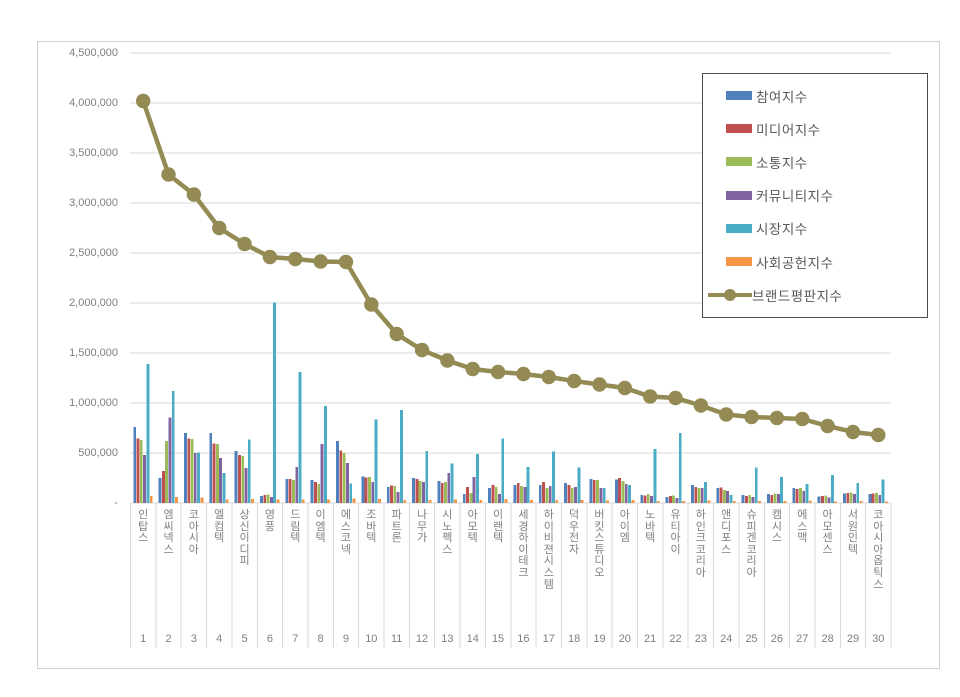 This screenshot has height=697, width=960. Describe the element at coordinates (751, 639) in the screenshot. I see `rank-label-25: 25` at that location.